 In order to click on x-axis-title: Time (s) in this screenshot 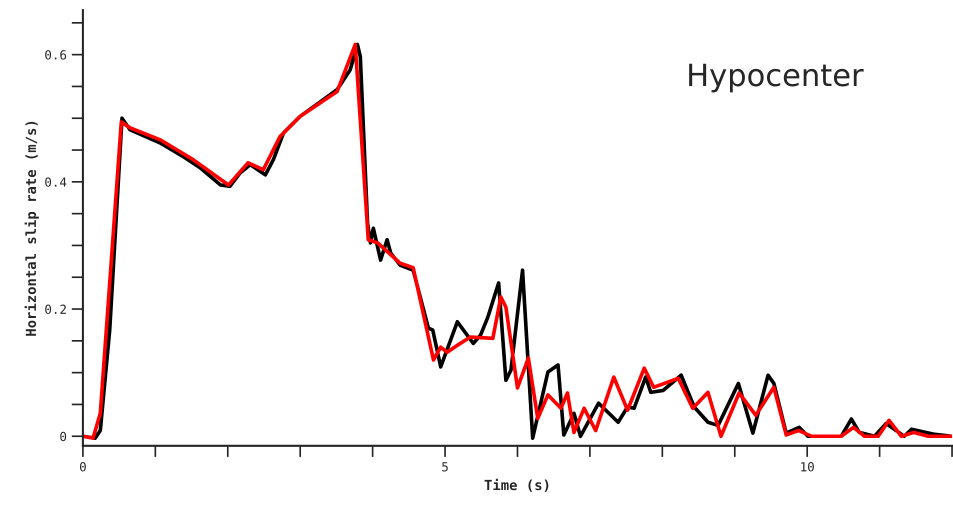, I will do `click(516, 485)`.